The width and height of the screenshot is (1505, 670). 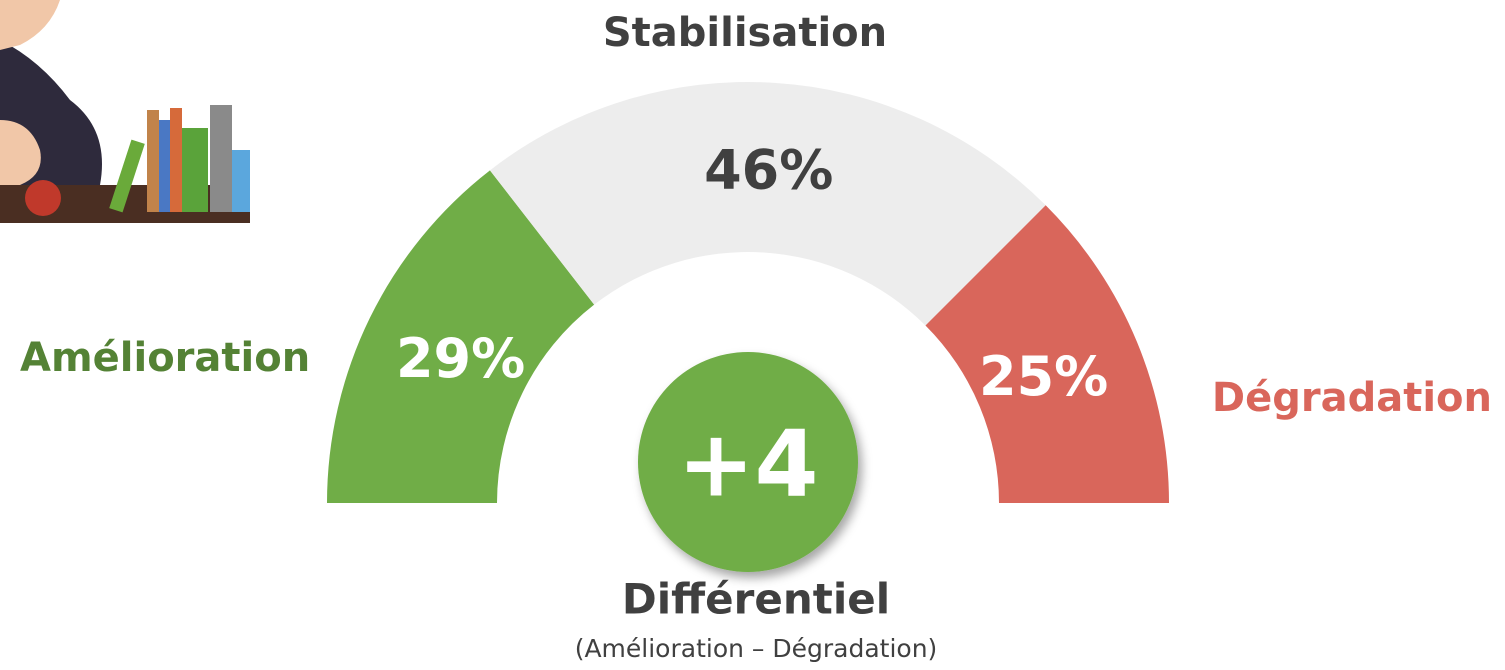 I want to click on value-label: 25%, so click(x=1043, y=376).